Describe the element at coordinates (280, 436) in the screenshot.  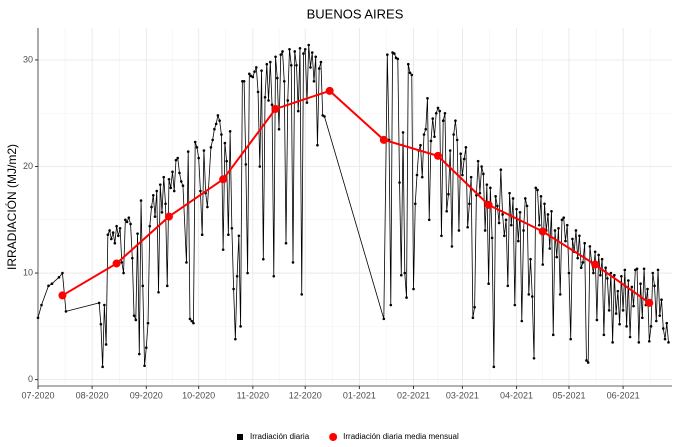
I see `legend-label: Irradiación diaria` at that location.